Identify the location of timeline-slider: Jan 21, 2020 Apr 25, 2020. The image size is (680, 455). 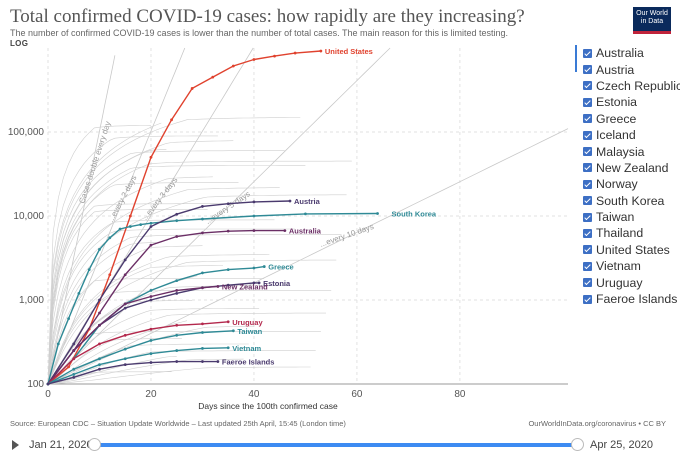
(340, 444).